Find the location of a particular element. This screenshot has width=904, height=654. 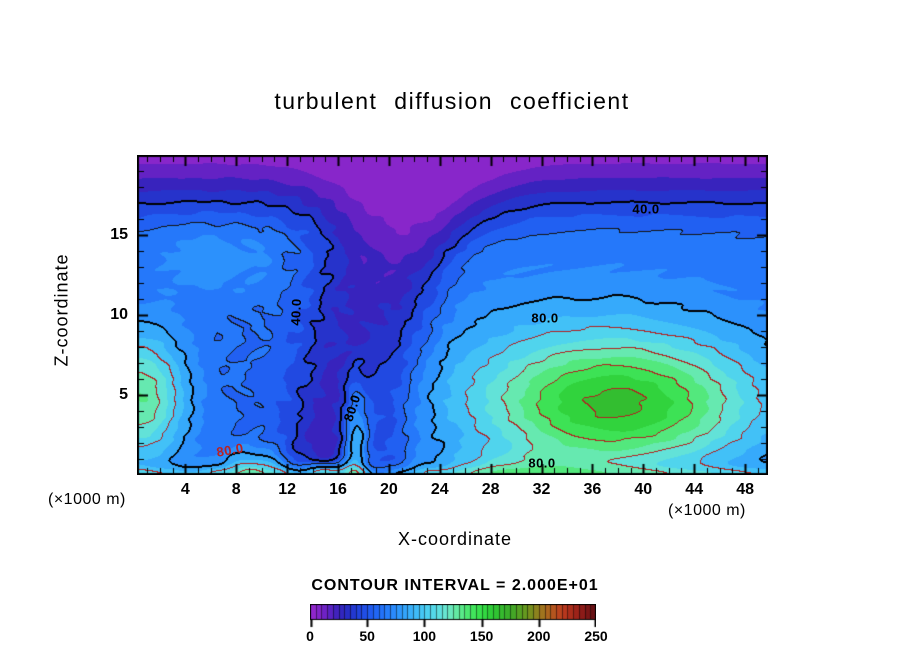

contour-interval-text: CONTOUR INTERVAL = 2.000E+01 is located at coordinates (455, 585).